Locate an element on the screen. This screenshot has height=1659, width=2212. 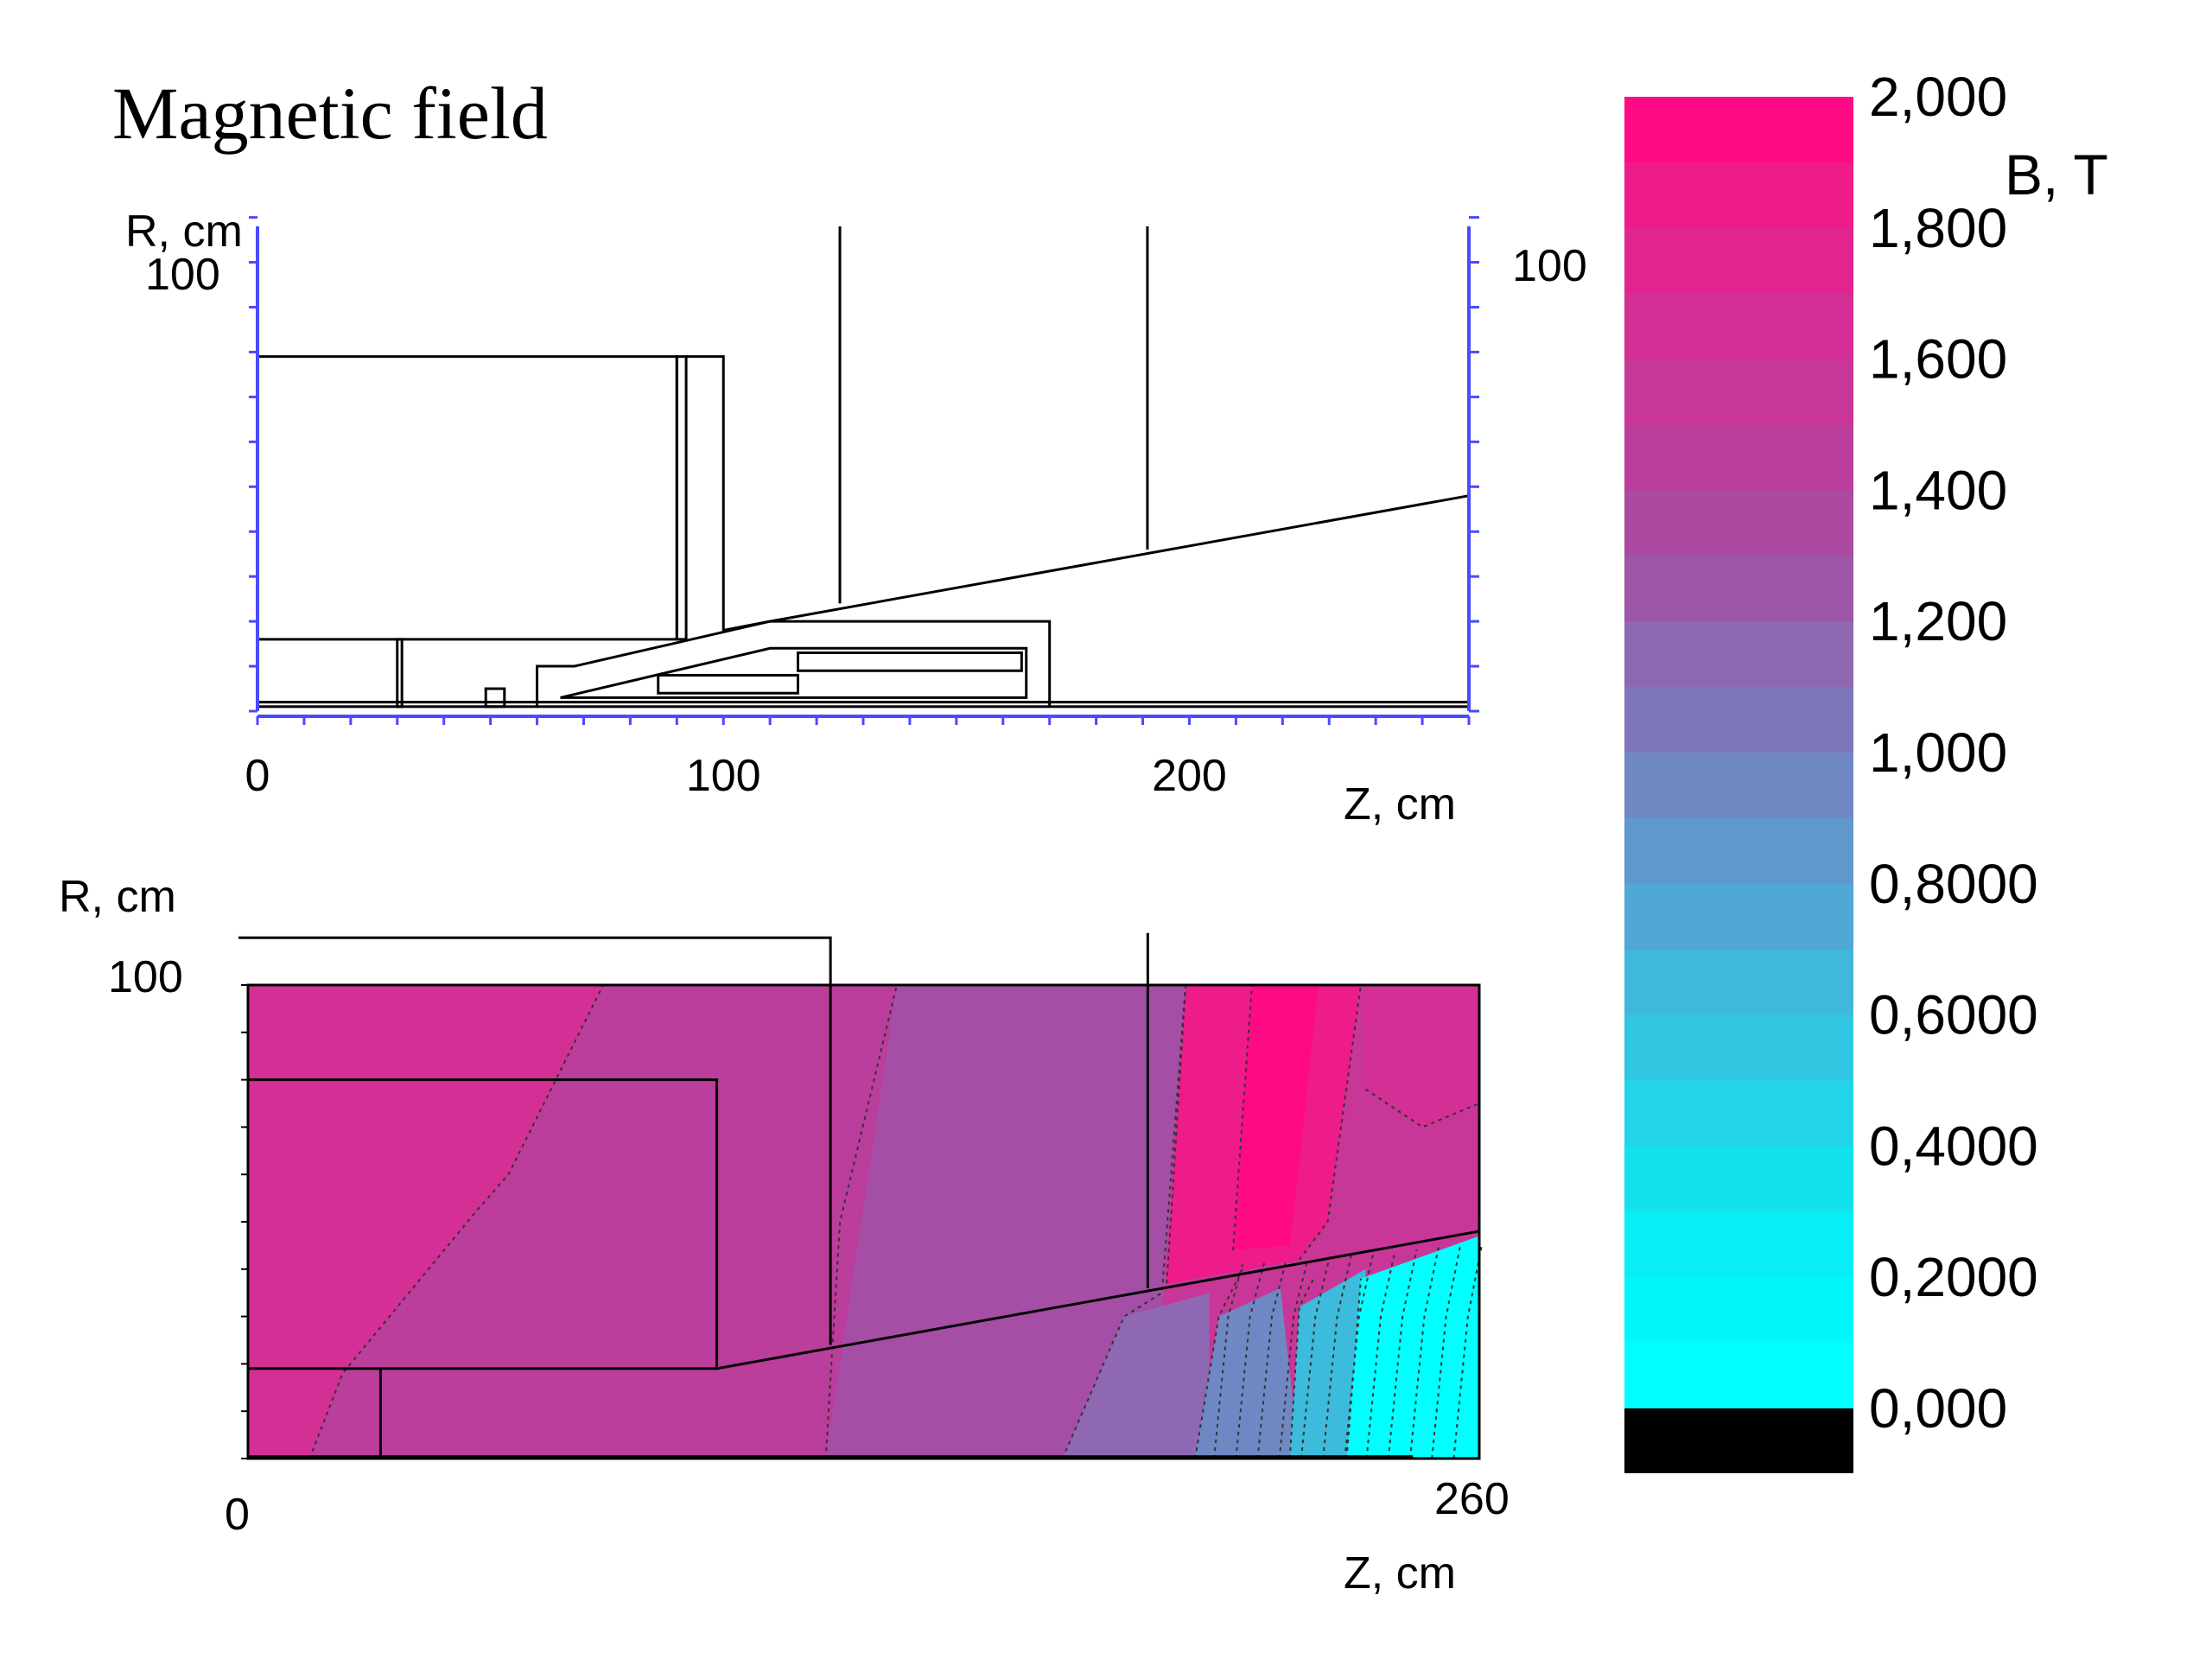
colorbar-zero-band is located at coordinates (1738, 1440).